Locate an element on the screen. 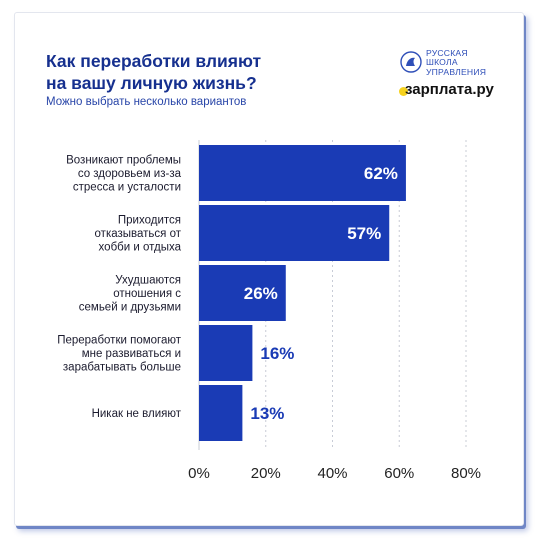 The image size is (540, 540). zarplata-logo-text: зарплата.ру is located at coordinates (449, 89).